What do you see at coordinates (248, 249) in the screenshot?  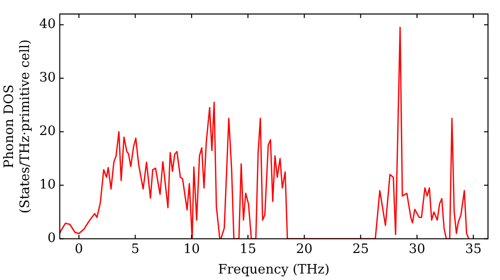 I see `x-tick-label: 15` at bounding box center [248, 249].